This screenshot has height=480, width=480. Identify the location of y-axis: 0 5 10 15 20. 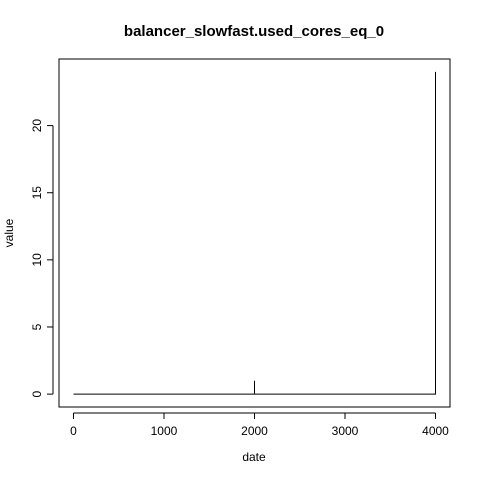
(42, 258).